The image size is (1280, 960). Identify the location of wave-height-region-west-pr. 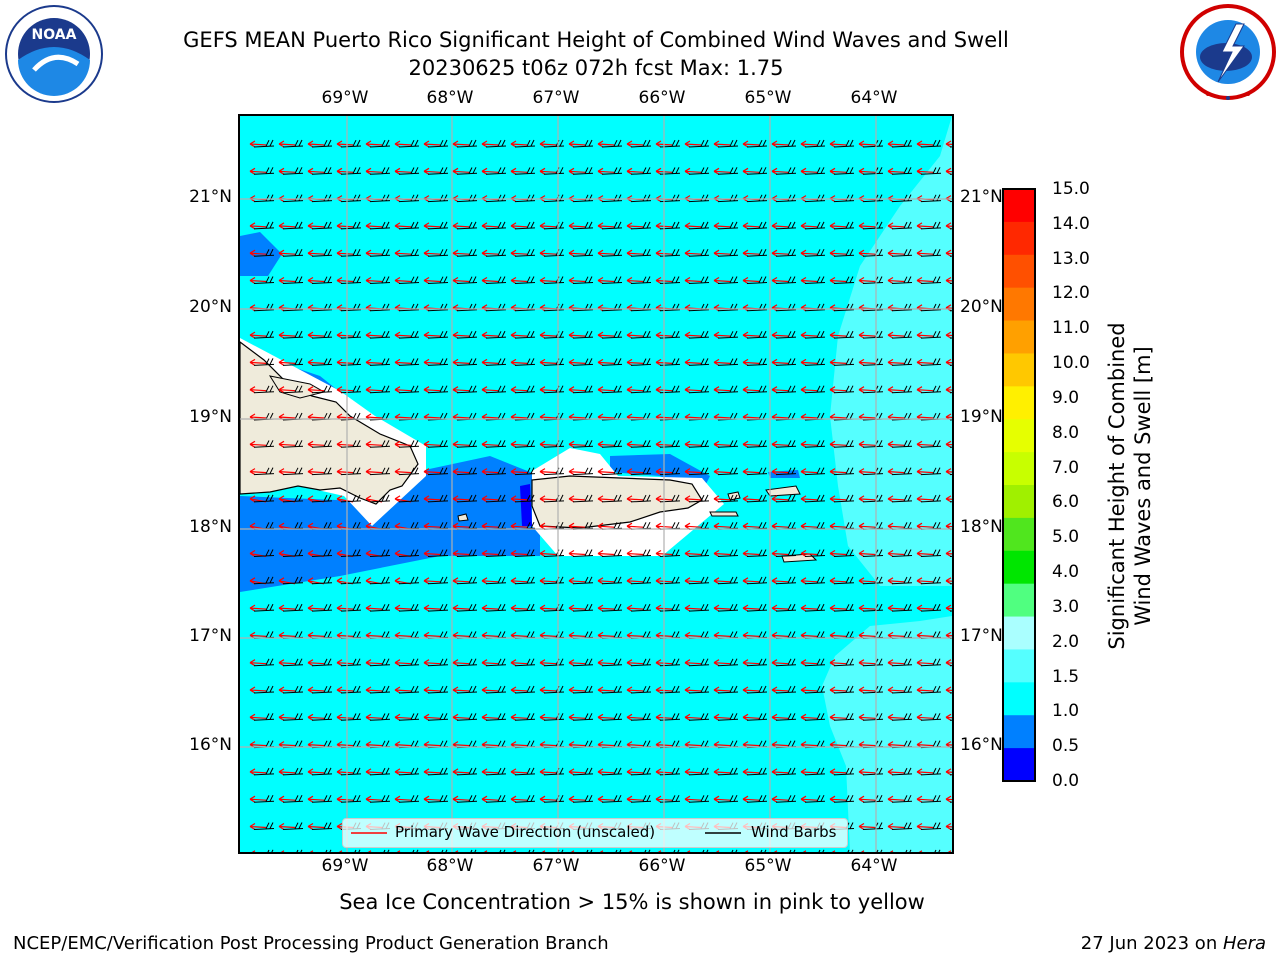
(526, 505).